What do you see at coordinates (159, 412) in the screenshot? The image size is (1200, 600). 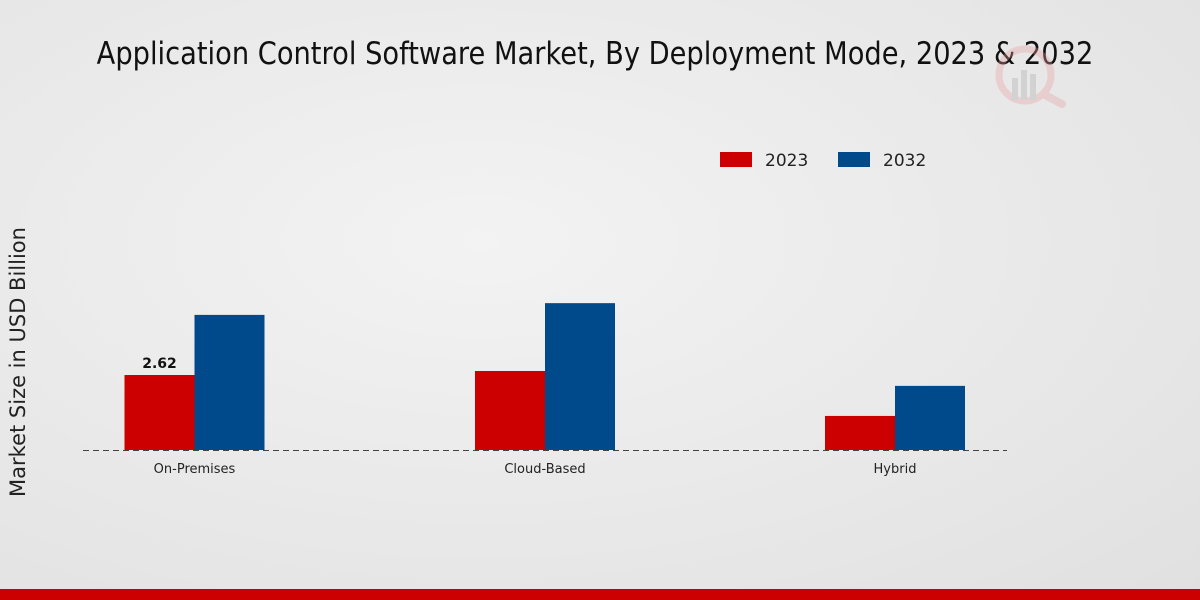 I see `bar-2023-on-premises` at bounding box center [159, 412].